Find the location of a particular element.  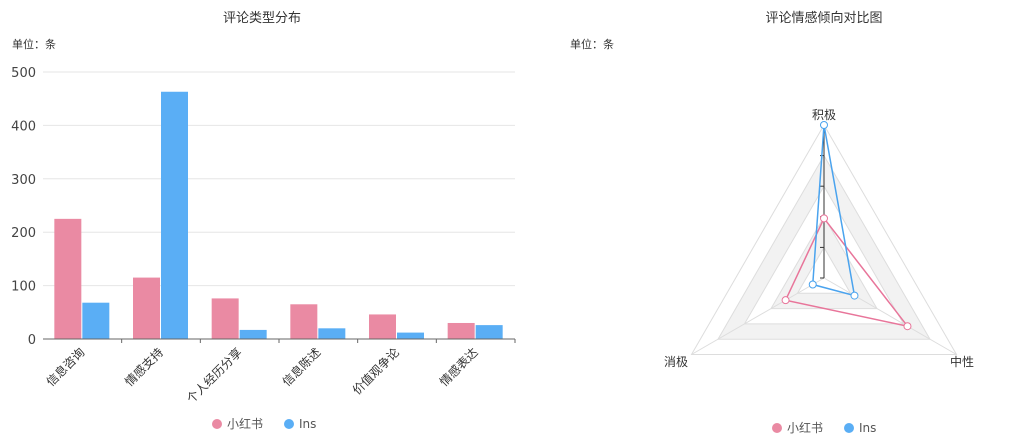

radar-indicator-label: 积极 is located at coordinates (824, 115).